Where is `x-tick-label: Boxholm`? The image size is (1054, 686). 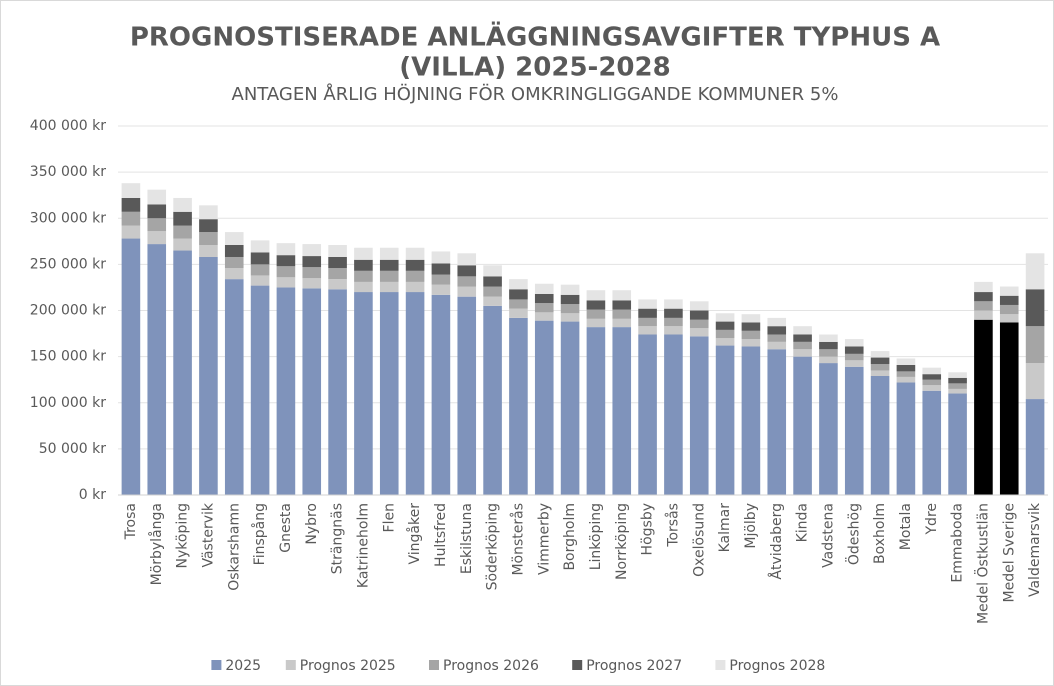 x-tick-label: Boxholm is located at coordinates (880, 533).